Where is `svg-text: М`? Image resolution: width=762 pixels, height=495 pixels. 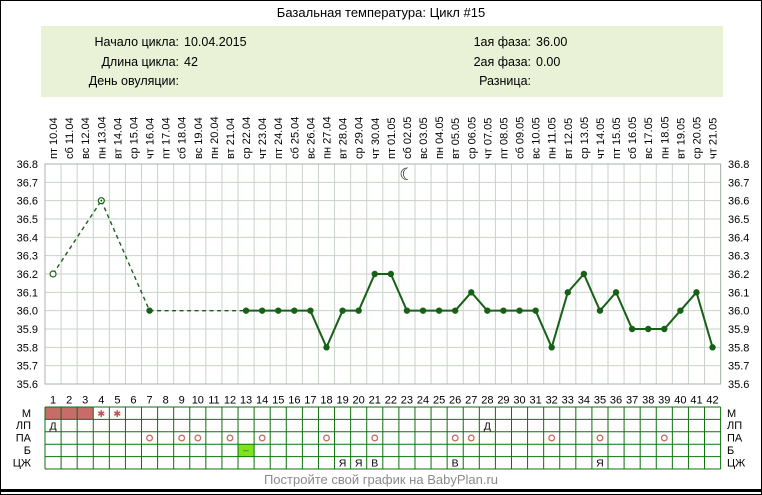 svg-text: М is located at coordinates (731, 414).